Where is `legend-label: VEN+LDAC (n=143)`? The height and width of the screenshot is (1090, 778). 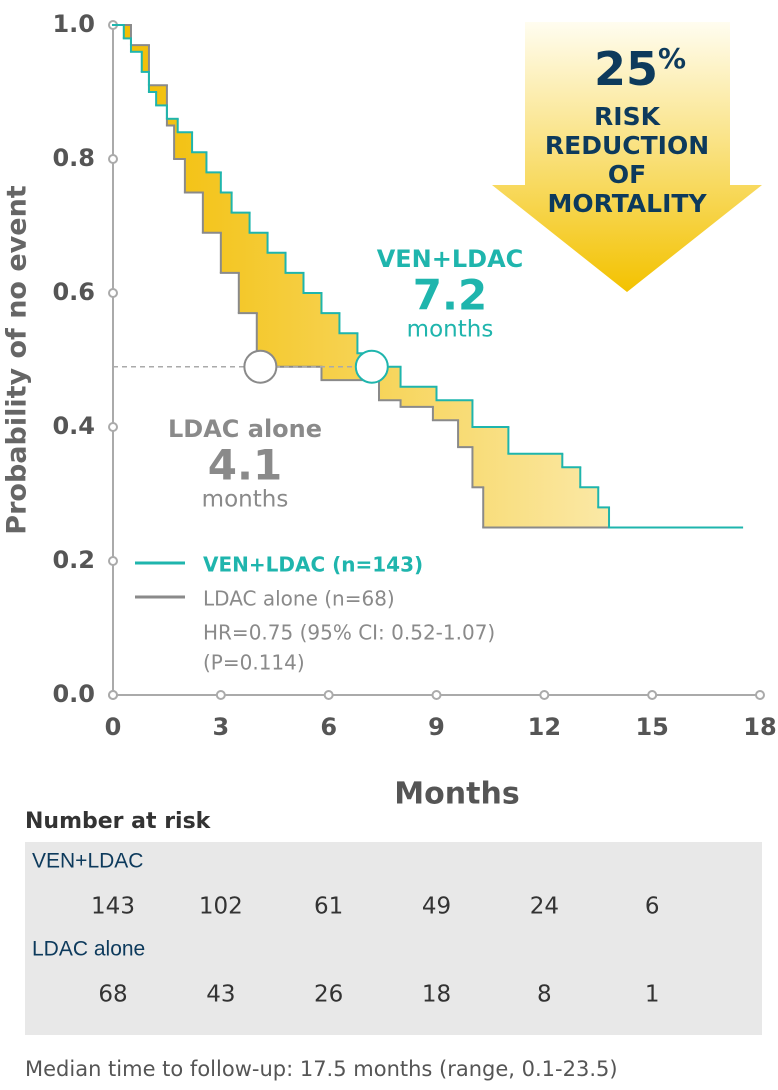 legend-label: VEN+LDAC (n=143) is located at coordinates (313, 565).